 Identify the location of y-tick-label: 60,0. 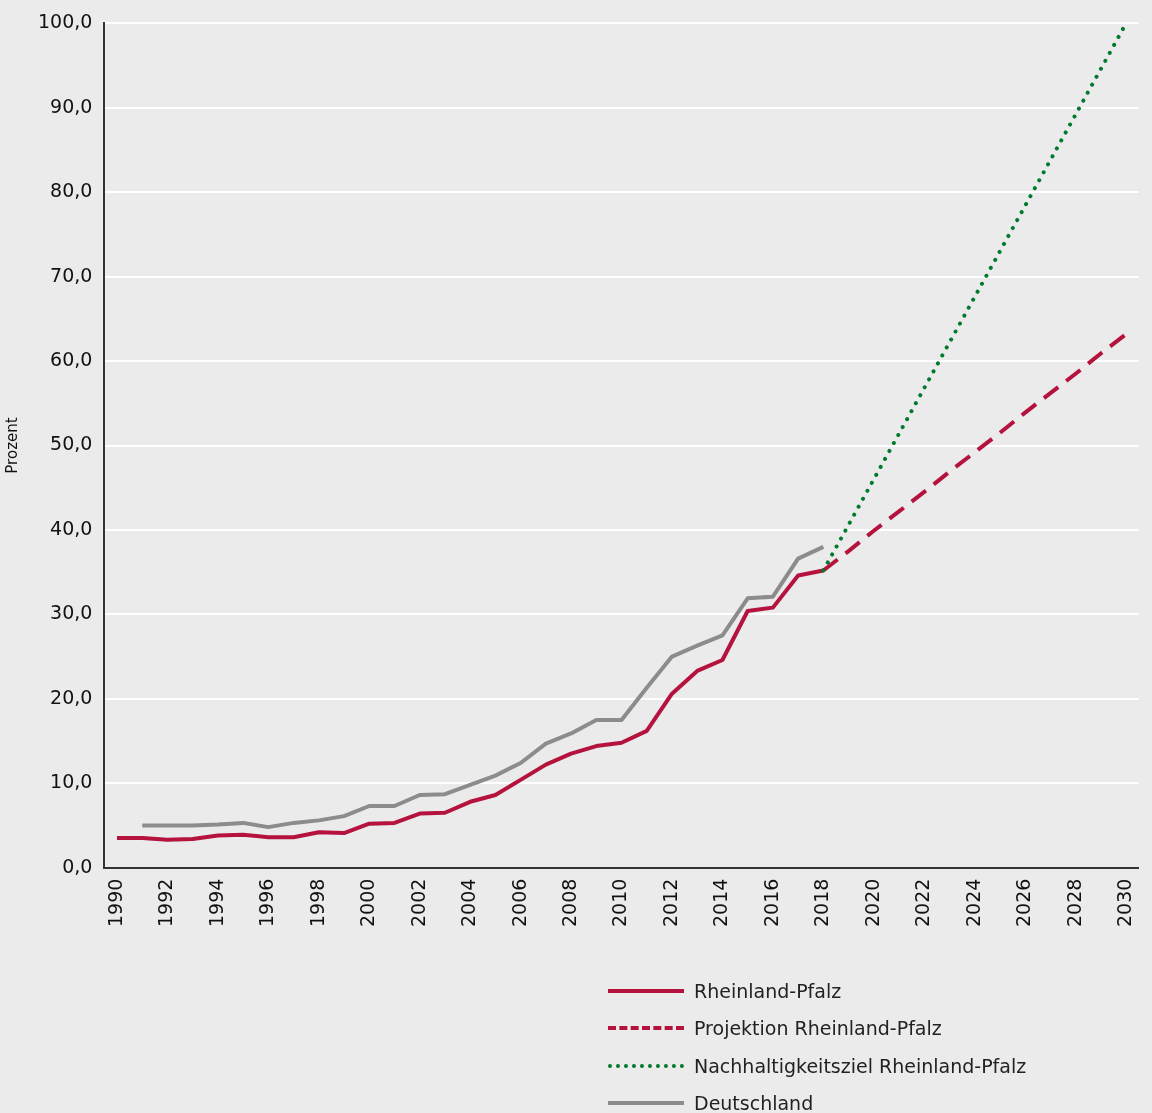
(71, 359).